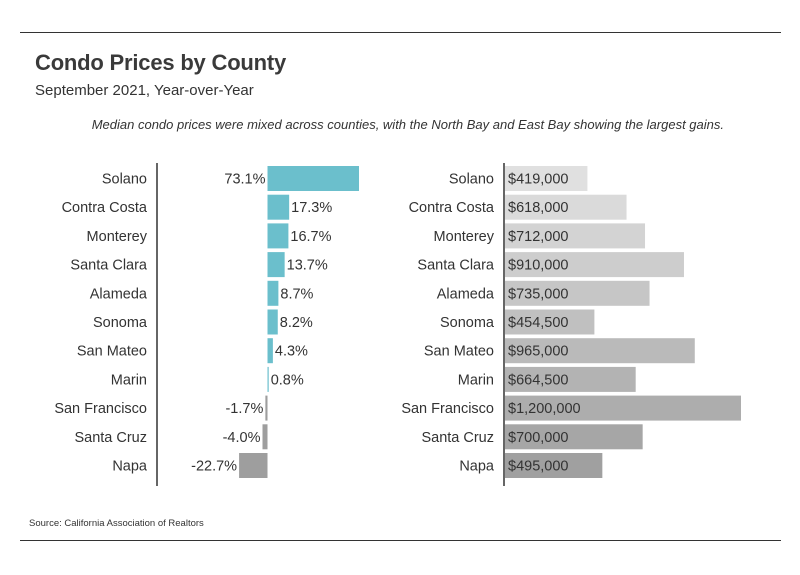 This screenshot has height=575, width=800. Describe the element at coordinates (117, 237) in the screenshot. I see `pct-category-label: Monterey` at that location.